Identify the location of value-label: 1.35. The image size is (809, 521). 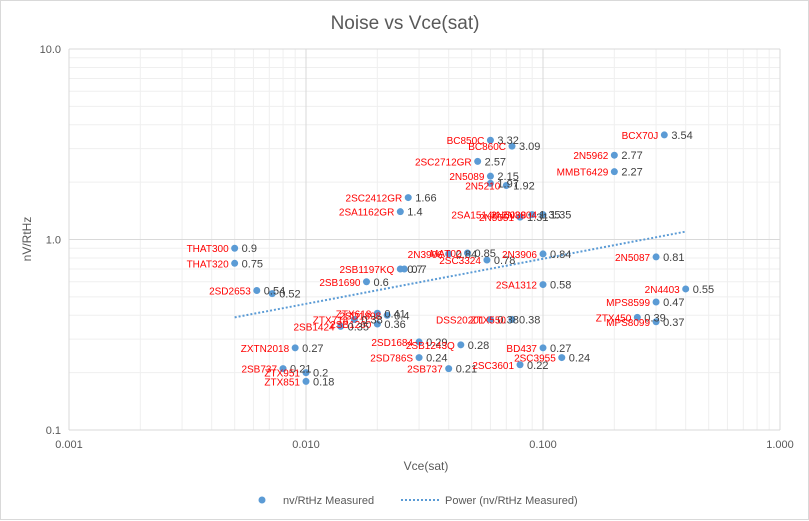
(560, 216).